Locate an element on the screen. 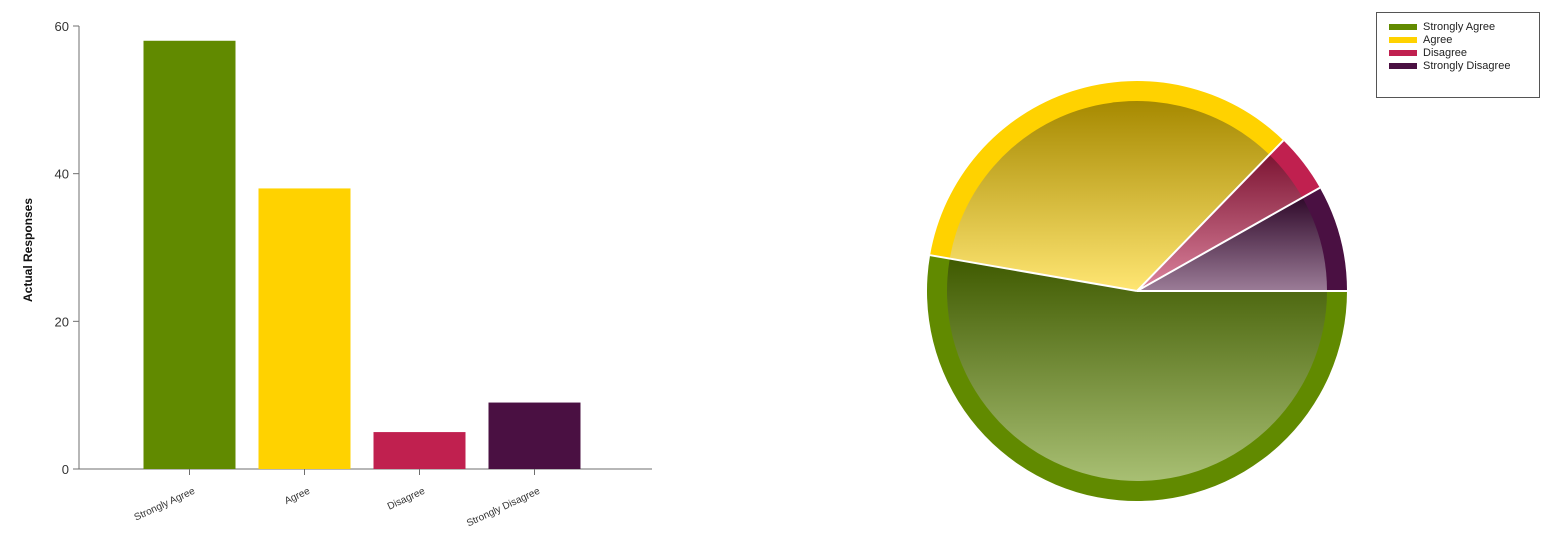 This screenshot has height=552, width=1541. x-category-label: Agree is located at coordinates (297, 496).